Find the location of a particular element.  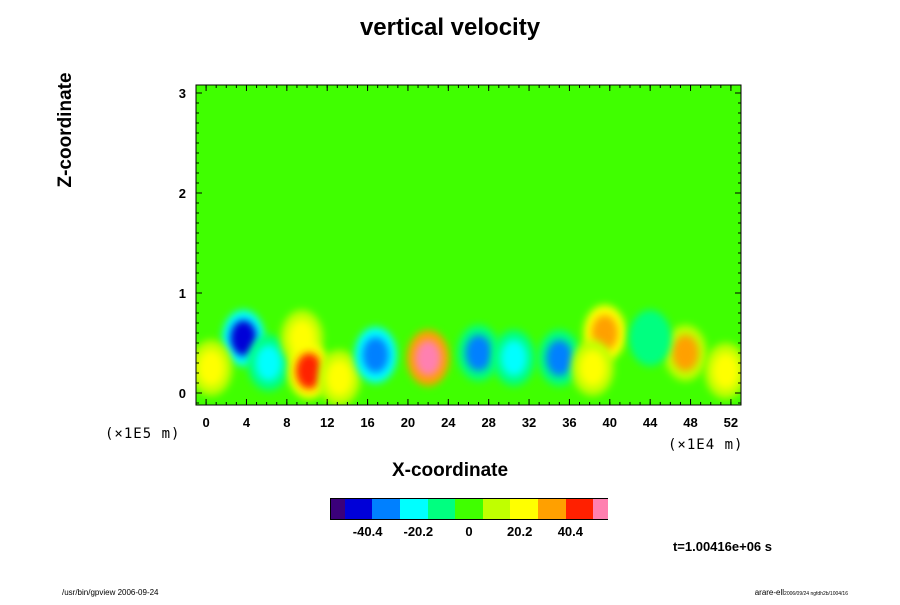

x-tick-label: 8 is located at coordinates (286, 422).